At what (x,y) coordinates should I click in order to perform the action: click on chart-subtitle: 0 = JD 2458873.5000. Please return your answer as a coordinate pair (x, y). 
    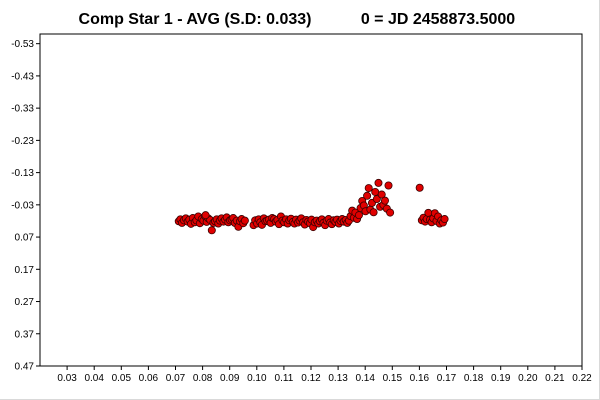
    Looking at the image, I should click on (438, 19).